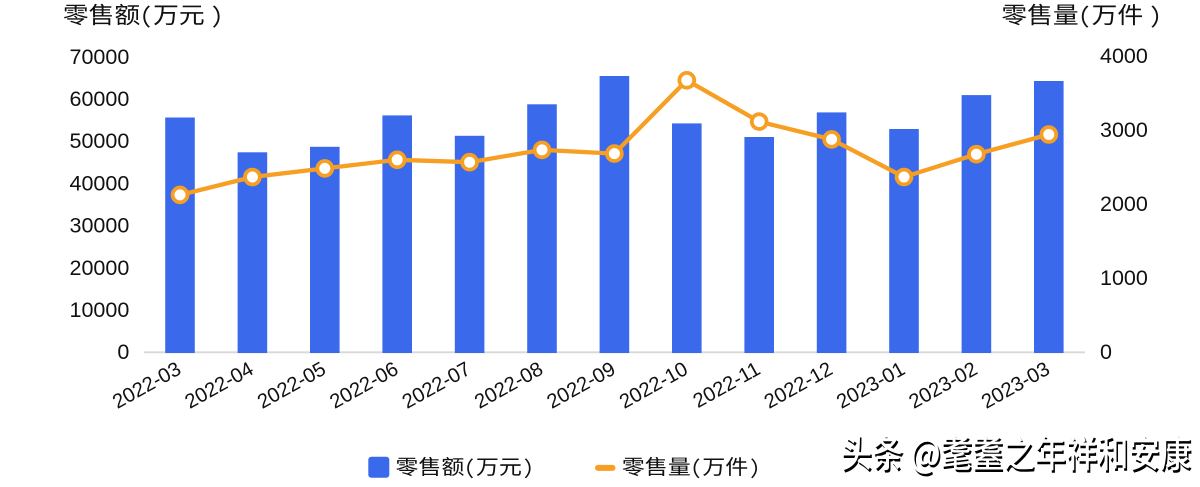 This screenshot has height=487, width=1200. What do you see at coordinates (1124, 278) in the screenshot?
I see `svg-text: 1000` at bounding box center [1124, 278].